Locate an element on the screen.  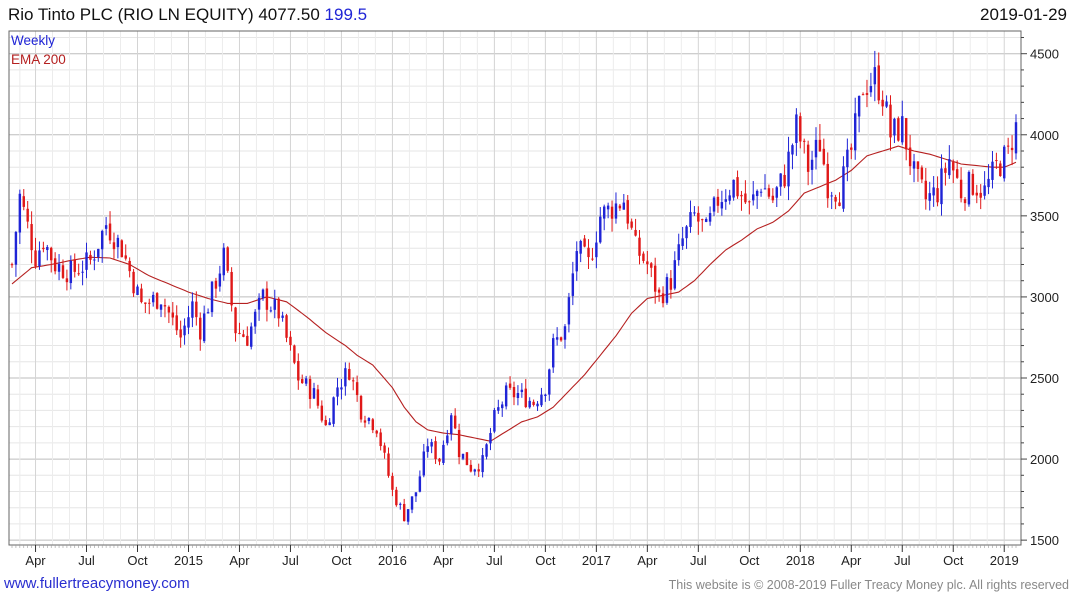
y-tick-label: 3000 is located at coordinates (1044, 297).